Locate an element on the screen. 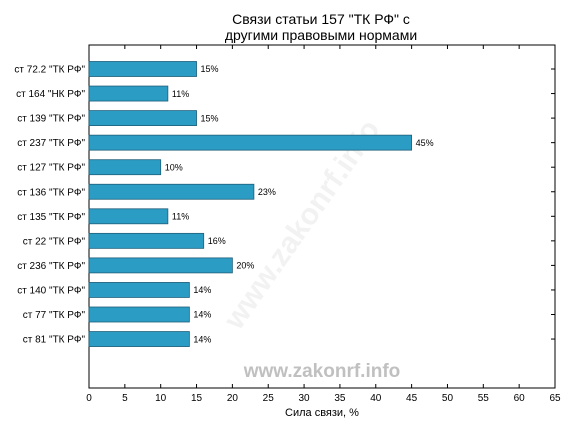 This screenshot has width=576, height=432. x-tick-label: 20 is located at coordinates (233, 398).